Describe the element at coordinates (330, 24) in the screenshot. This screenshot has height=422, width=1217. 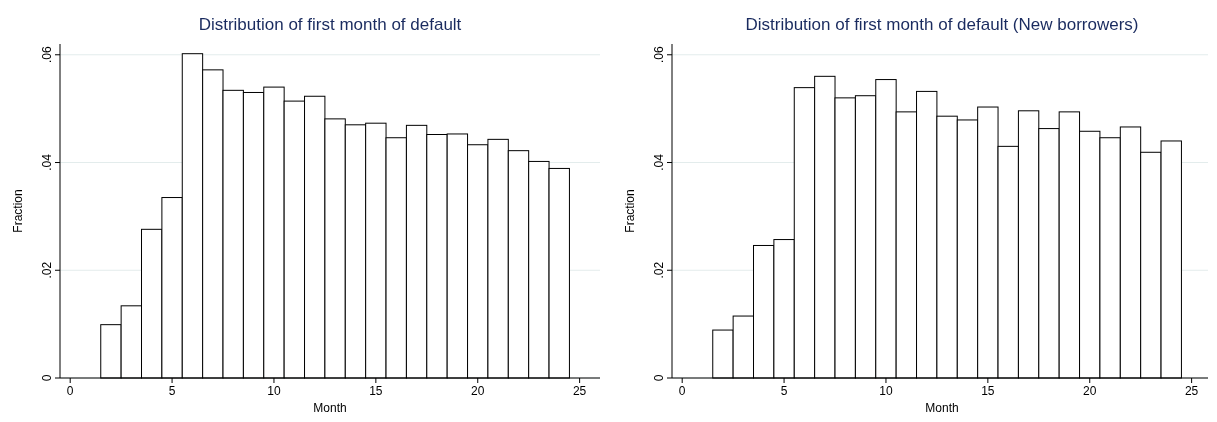
I see `chart-title: Distribution of first month of default` at that location.